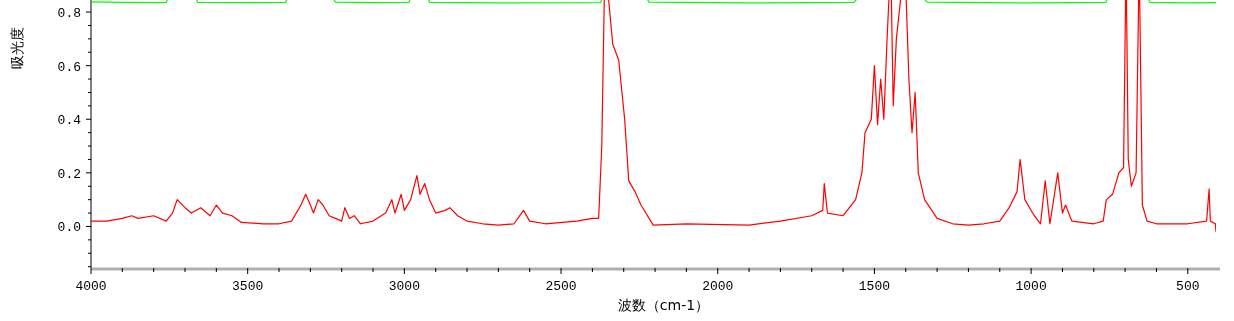 The image size is (1234, 321). Describe the element at coordinates (561, 286) in the screenshot. I see `x-tick-label: 2500` at that location.